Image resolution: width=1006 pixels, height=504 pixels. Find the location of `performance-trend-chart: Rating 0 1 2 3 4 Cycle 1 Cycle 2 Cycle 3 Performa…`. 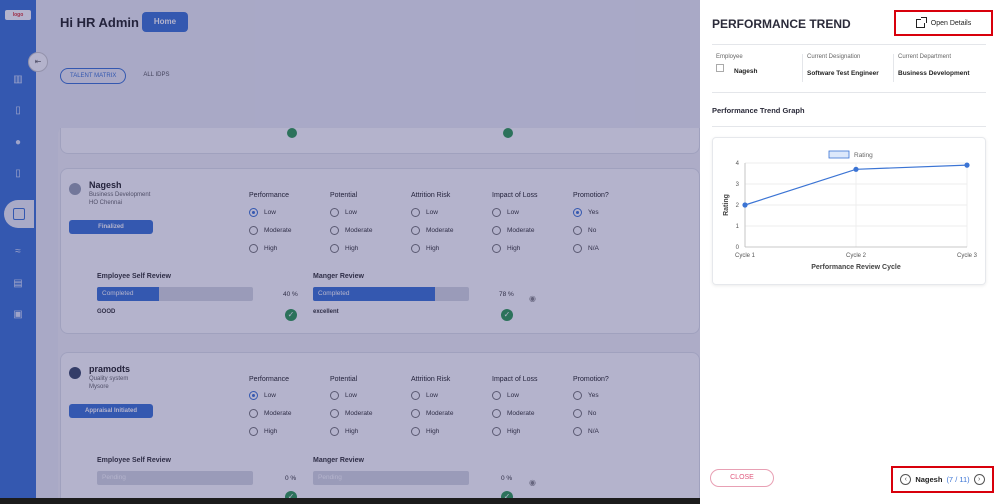

performance-trend-chart: Rating 0 1 2 3 4 Cycle 1 Cycle 2 Cycle 3 Performa… is located at coordinates (850, 210).